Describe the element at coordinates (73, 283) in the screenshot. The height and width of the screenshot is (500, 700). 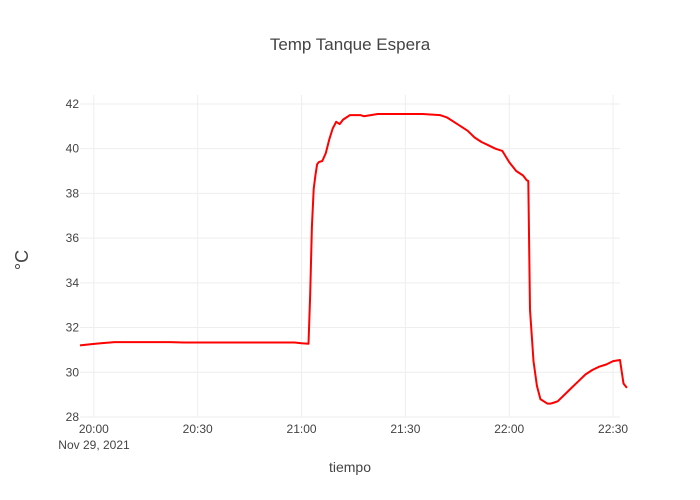
I see `y-tick-label: 34` at that location.